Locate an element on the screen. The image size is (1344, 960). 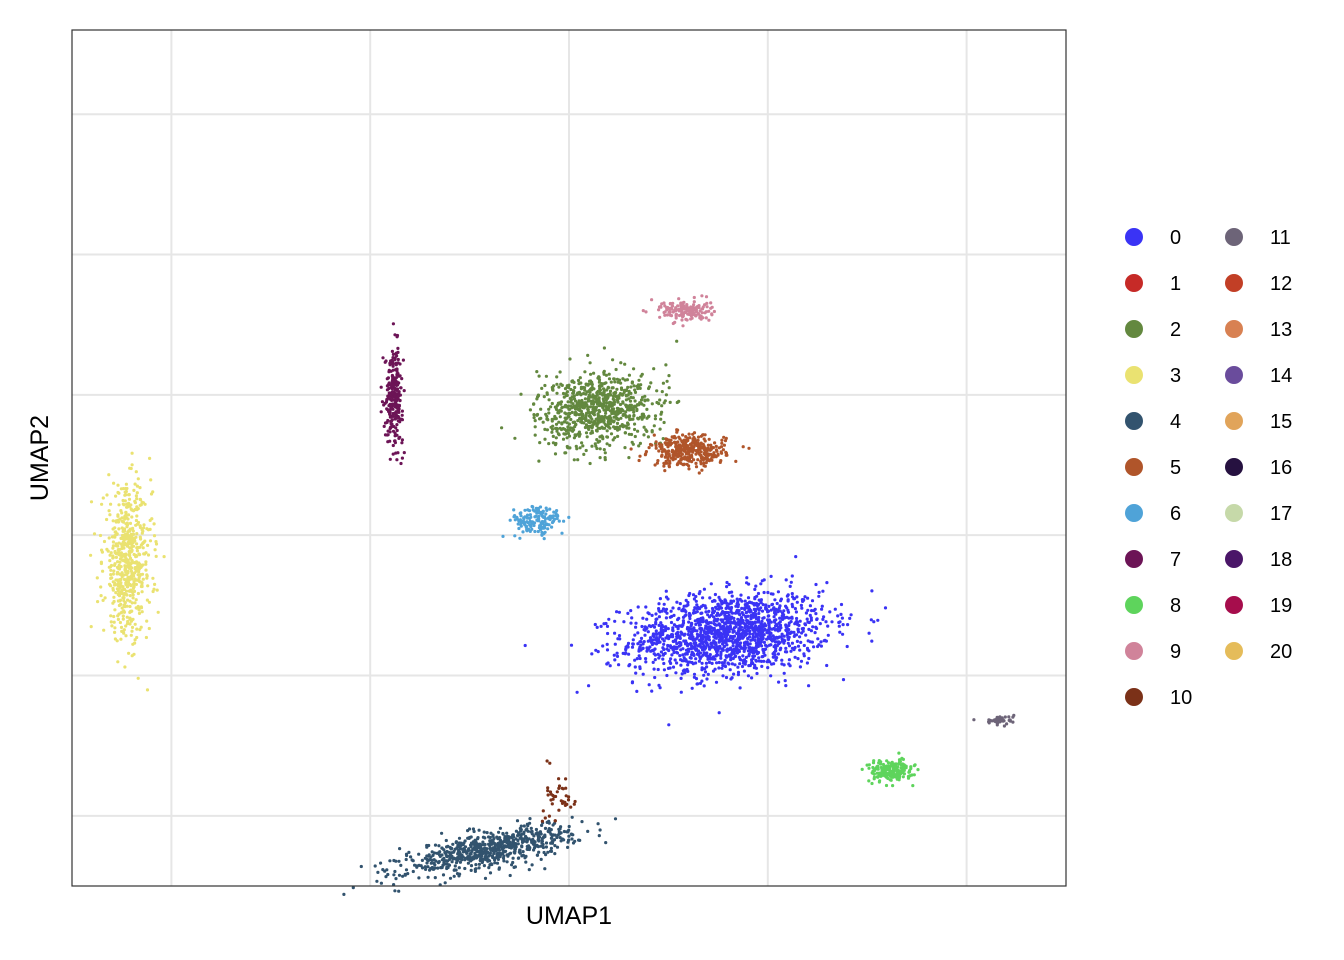
legend-label-4: 4 is located at coordinates (1175, 422).